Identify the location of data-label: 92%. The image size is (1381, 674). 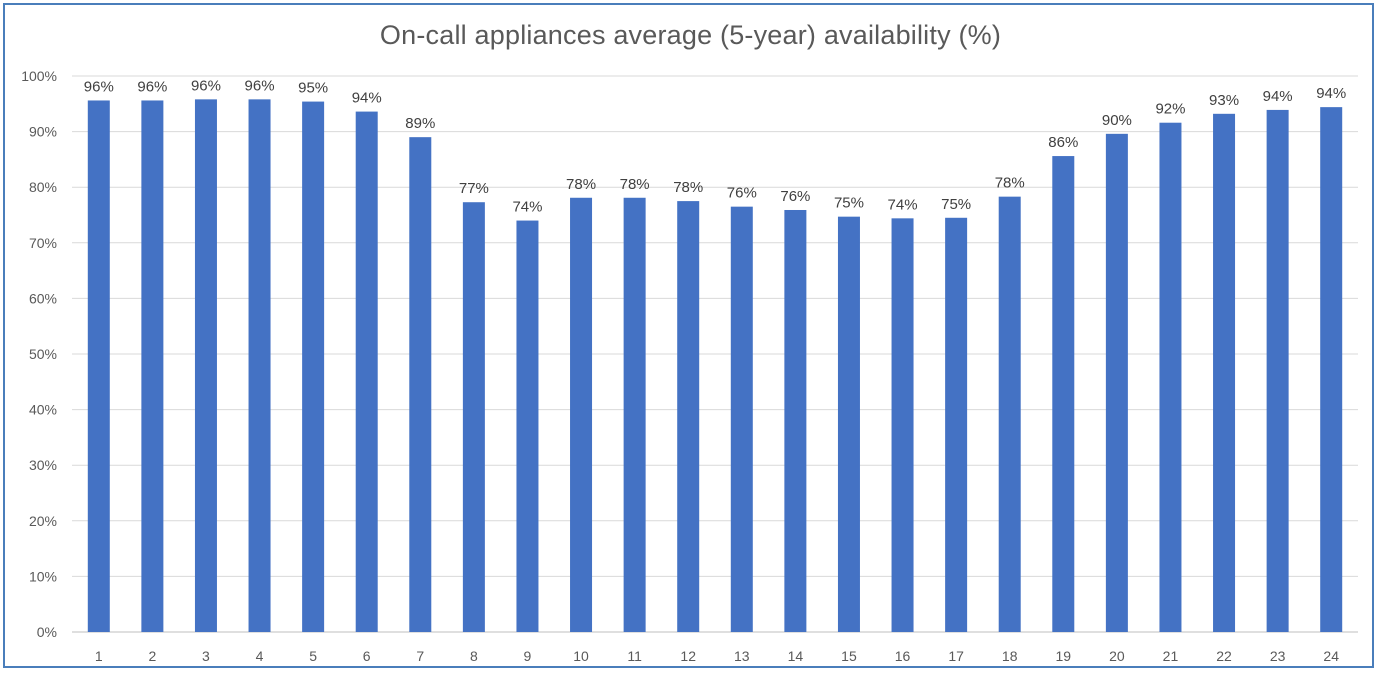
(1170, 109).